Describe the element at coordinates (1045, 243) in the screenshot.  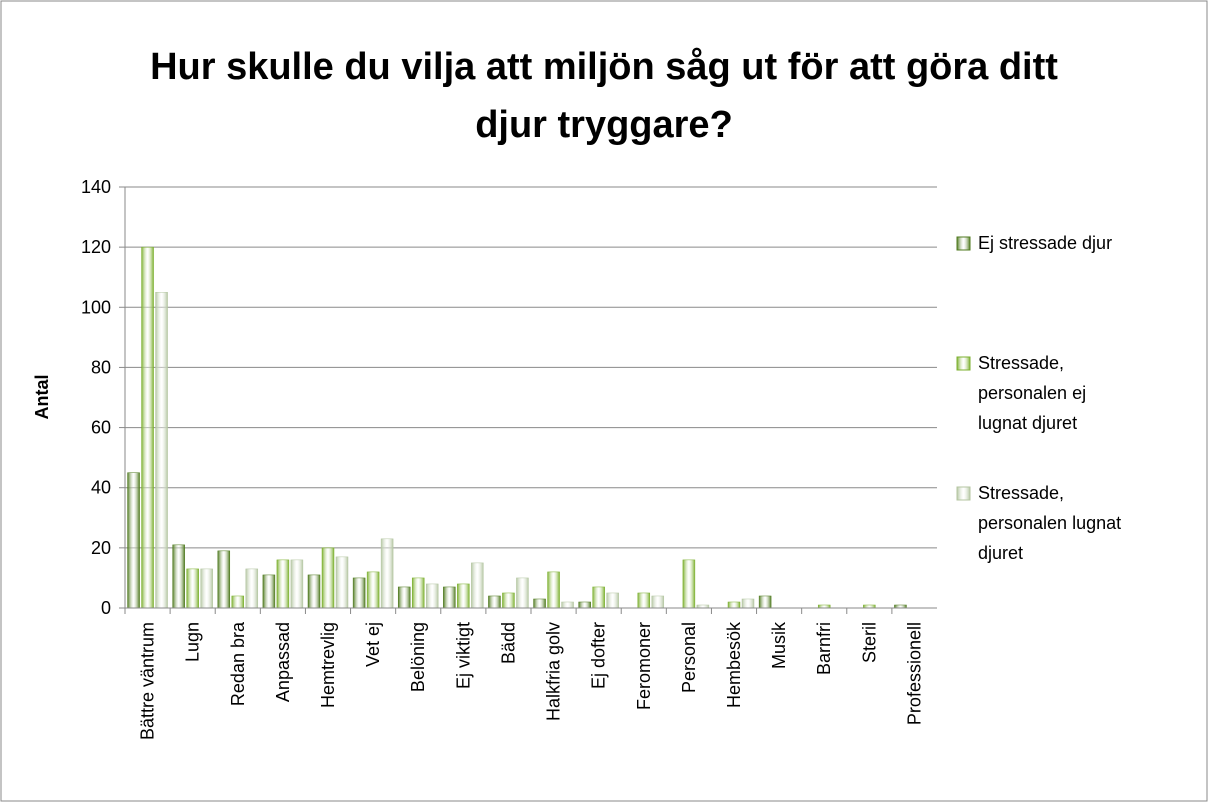
I see `legend-label: Ej stressade djur` at that location.